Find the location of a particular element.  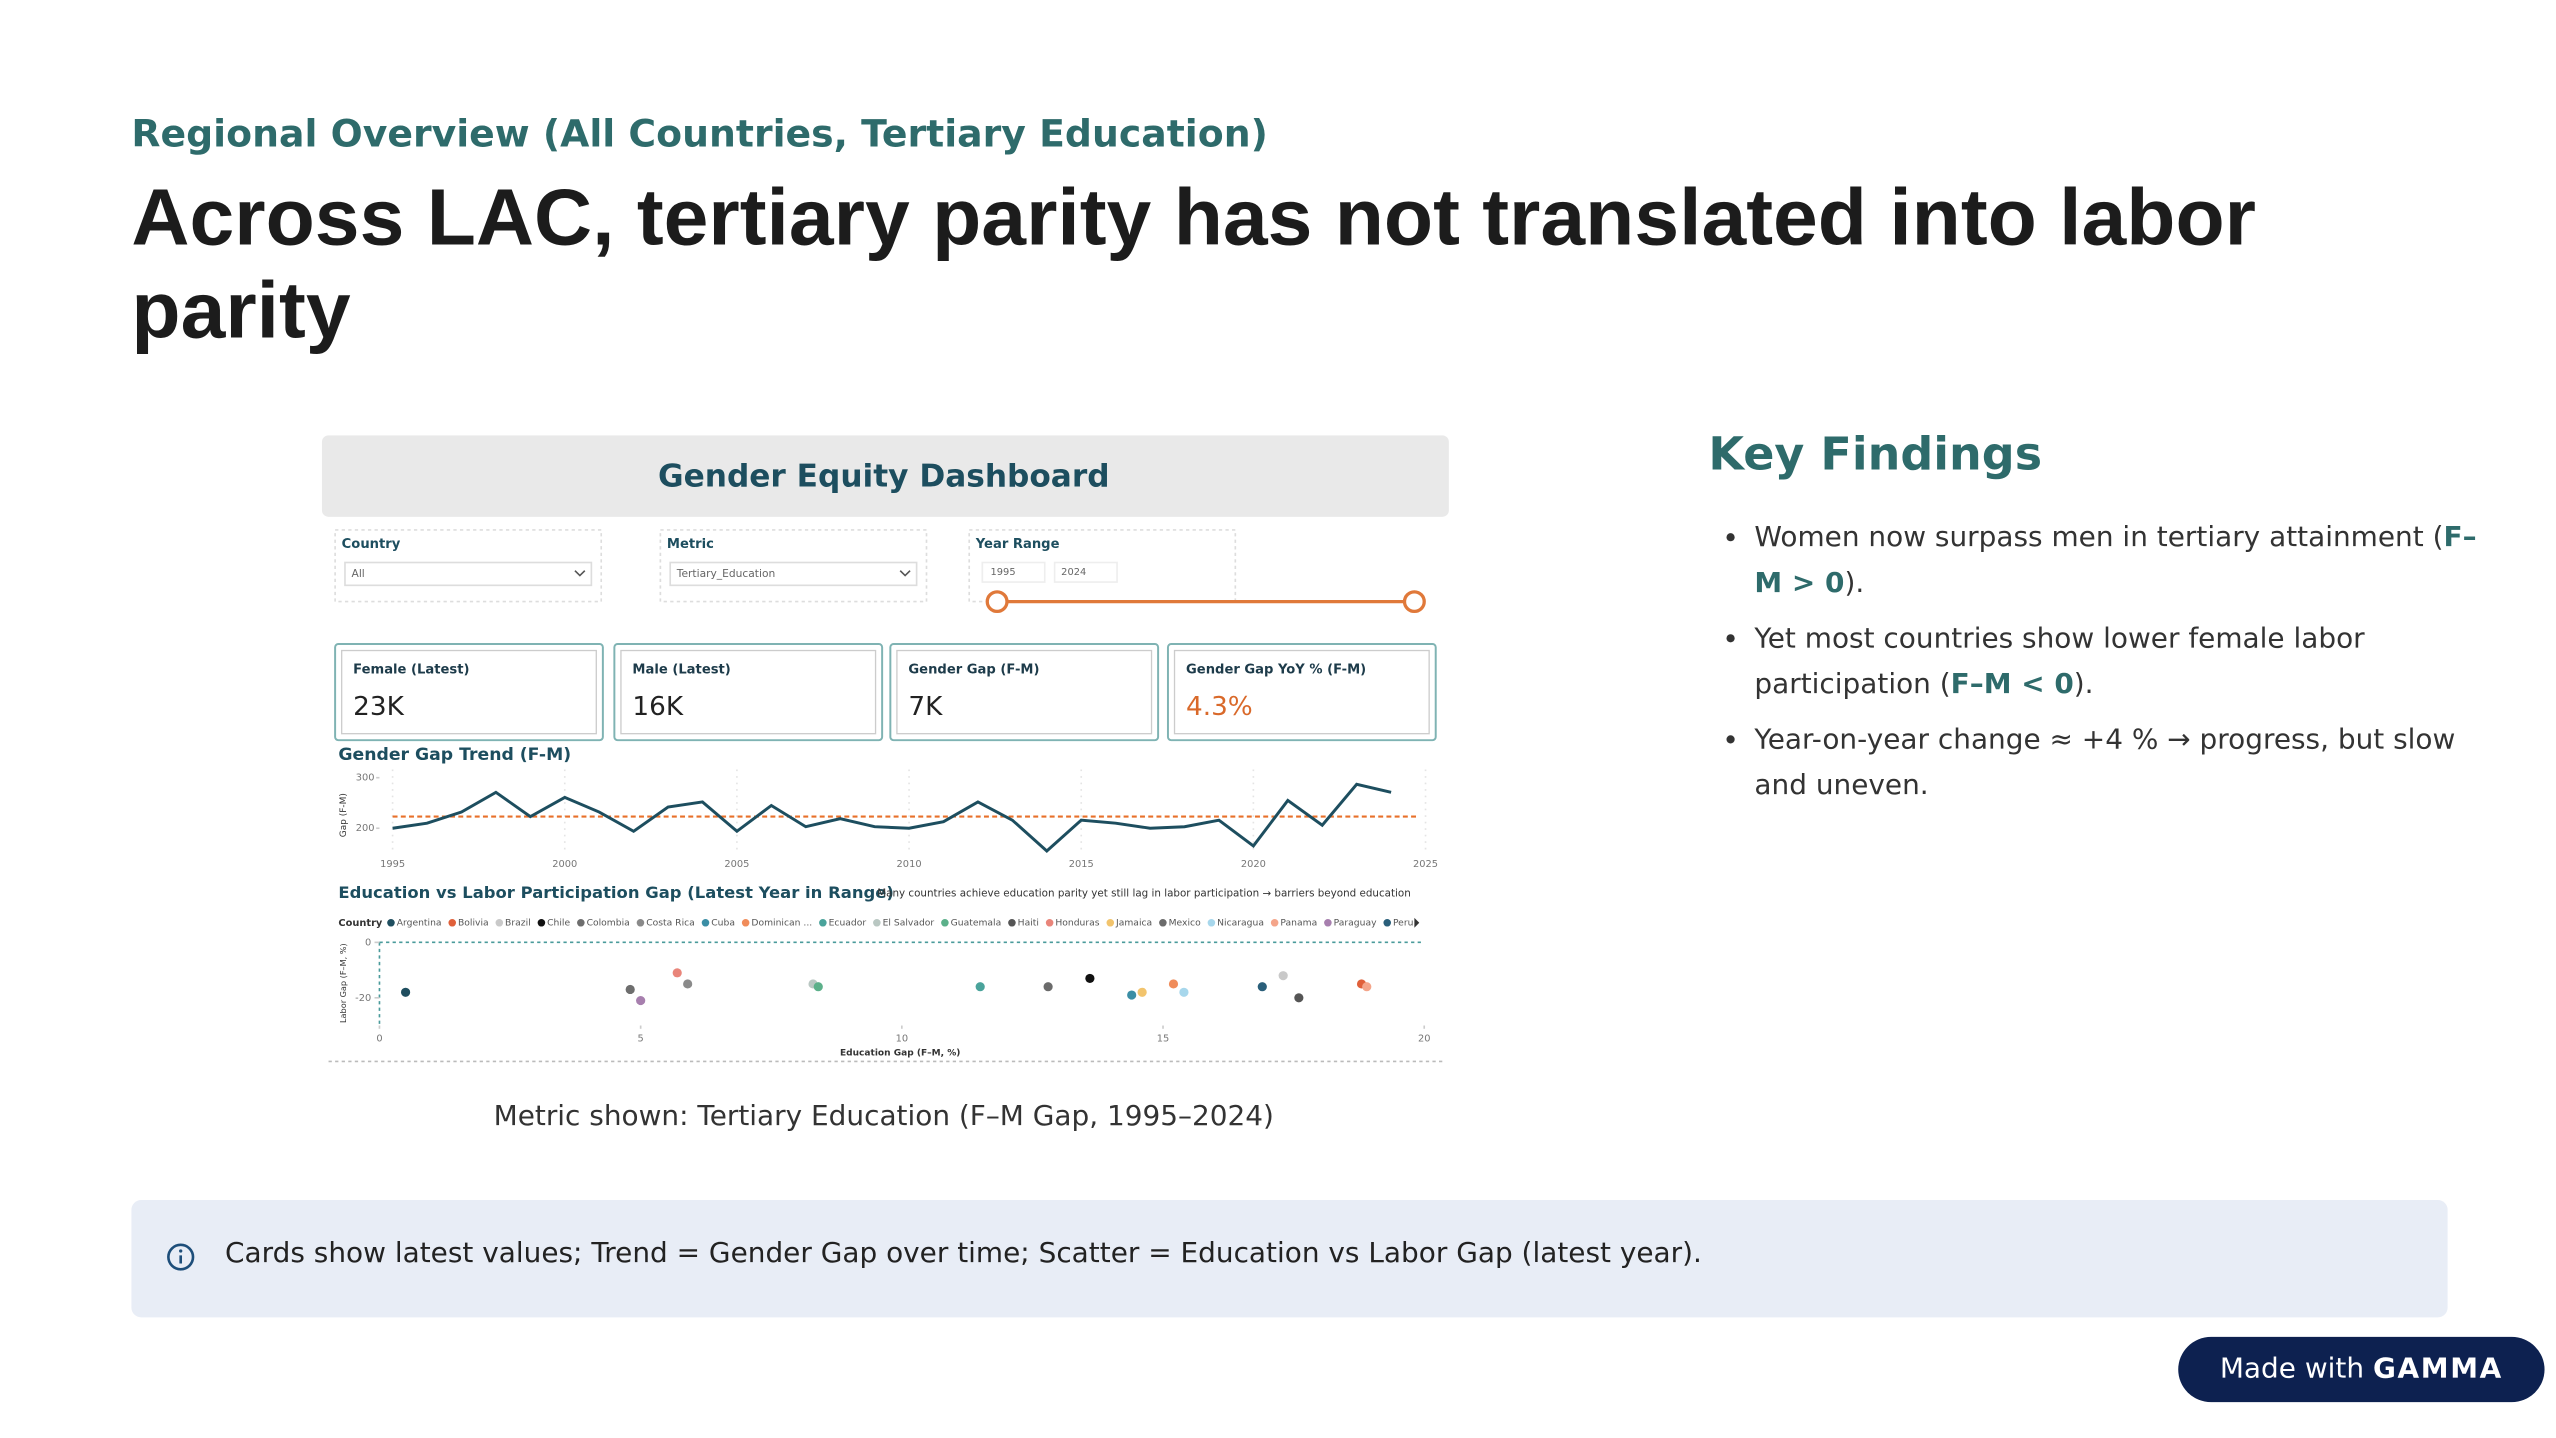

legend-more is located at coordinates (1417, 922).